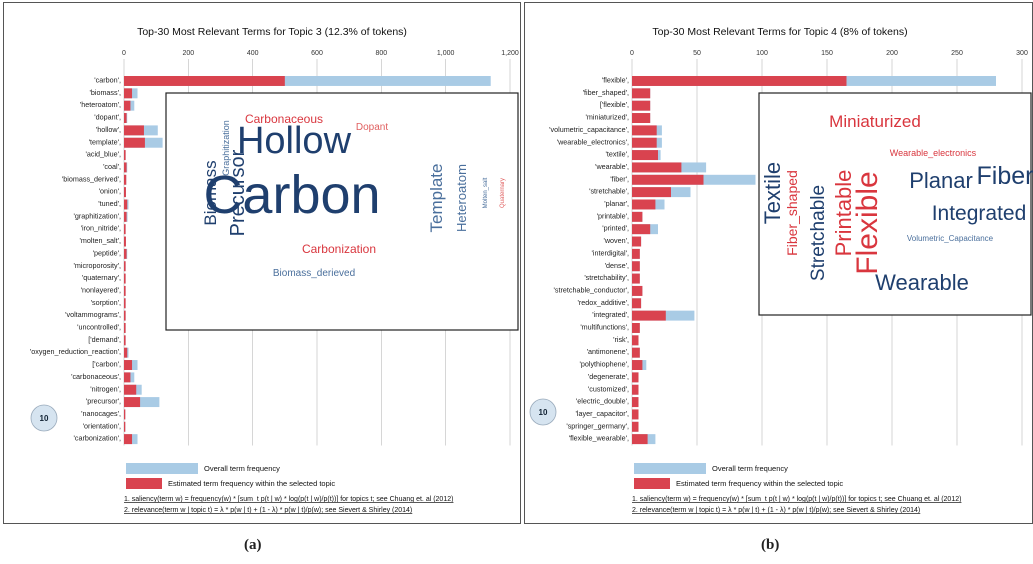  Describe the element at coordinates (602, 413) in the screenshot. I see `term-label: 'layer_capacitor',` at that location.